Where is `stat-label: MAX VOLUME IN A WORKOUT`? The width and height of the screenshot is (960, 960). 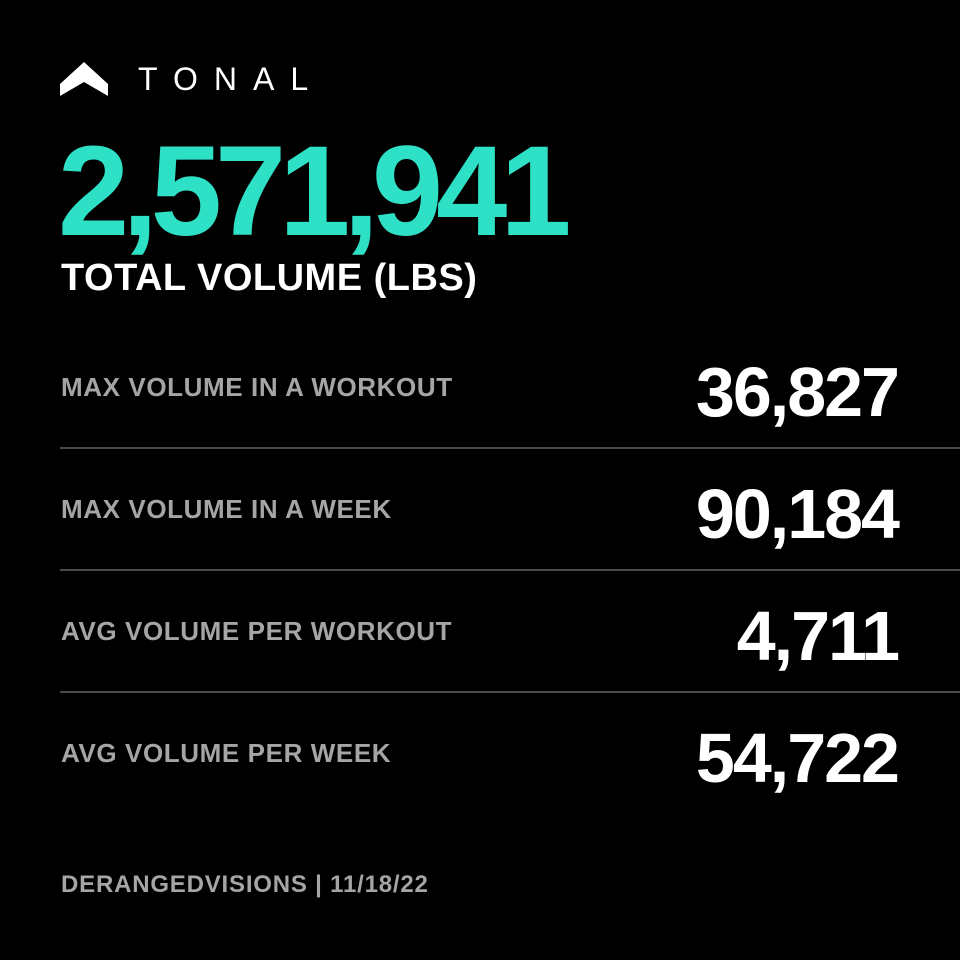
stat-label: MAX VOLUME IN A WORKOUT is located at coordinates (257, 387).